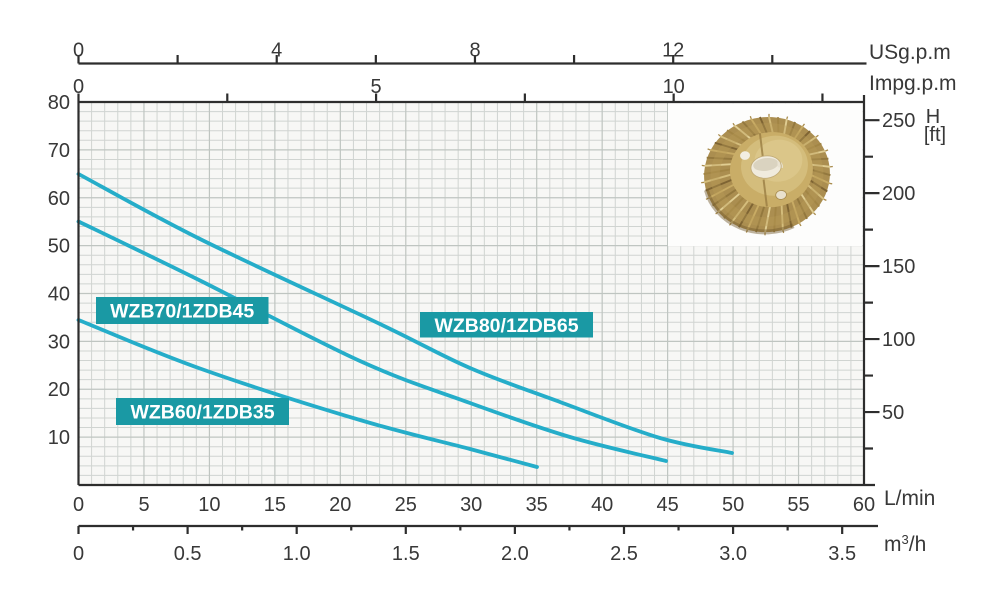 The height and width of the screenshot is (596, 1000). I want to click on svg-text: 250, so click(898, 121).